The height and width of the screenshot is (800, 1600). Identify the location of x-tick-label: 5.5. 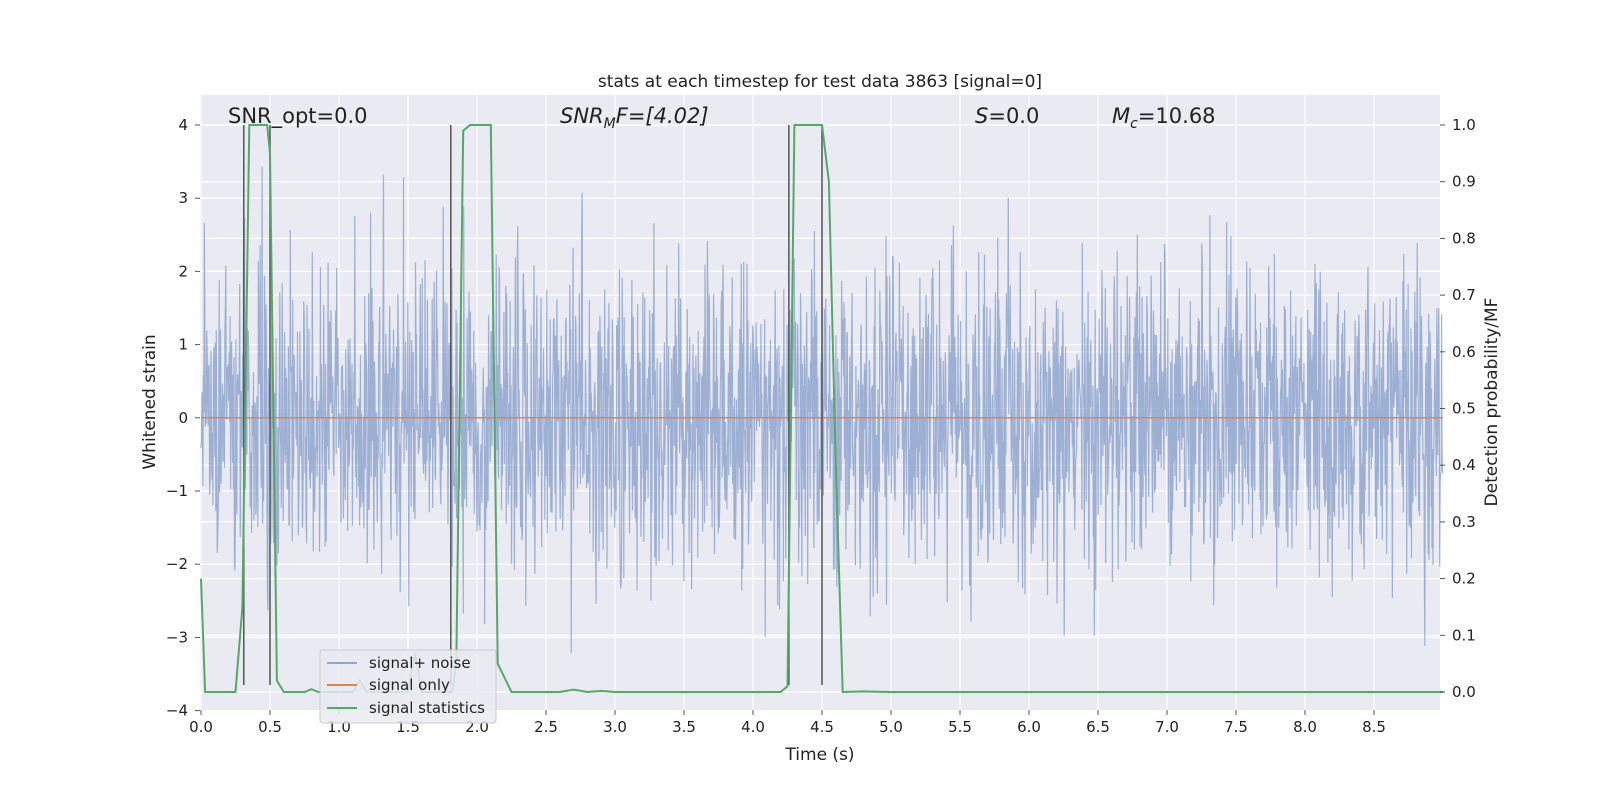
(960, 727).